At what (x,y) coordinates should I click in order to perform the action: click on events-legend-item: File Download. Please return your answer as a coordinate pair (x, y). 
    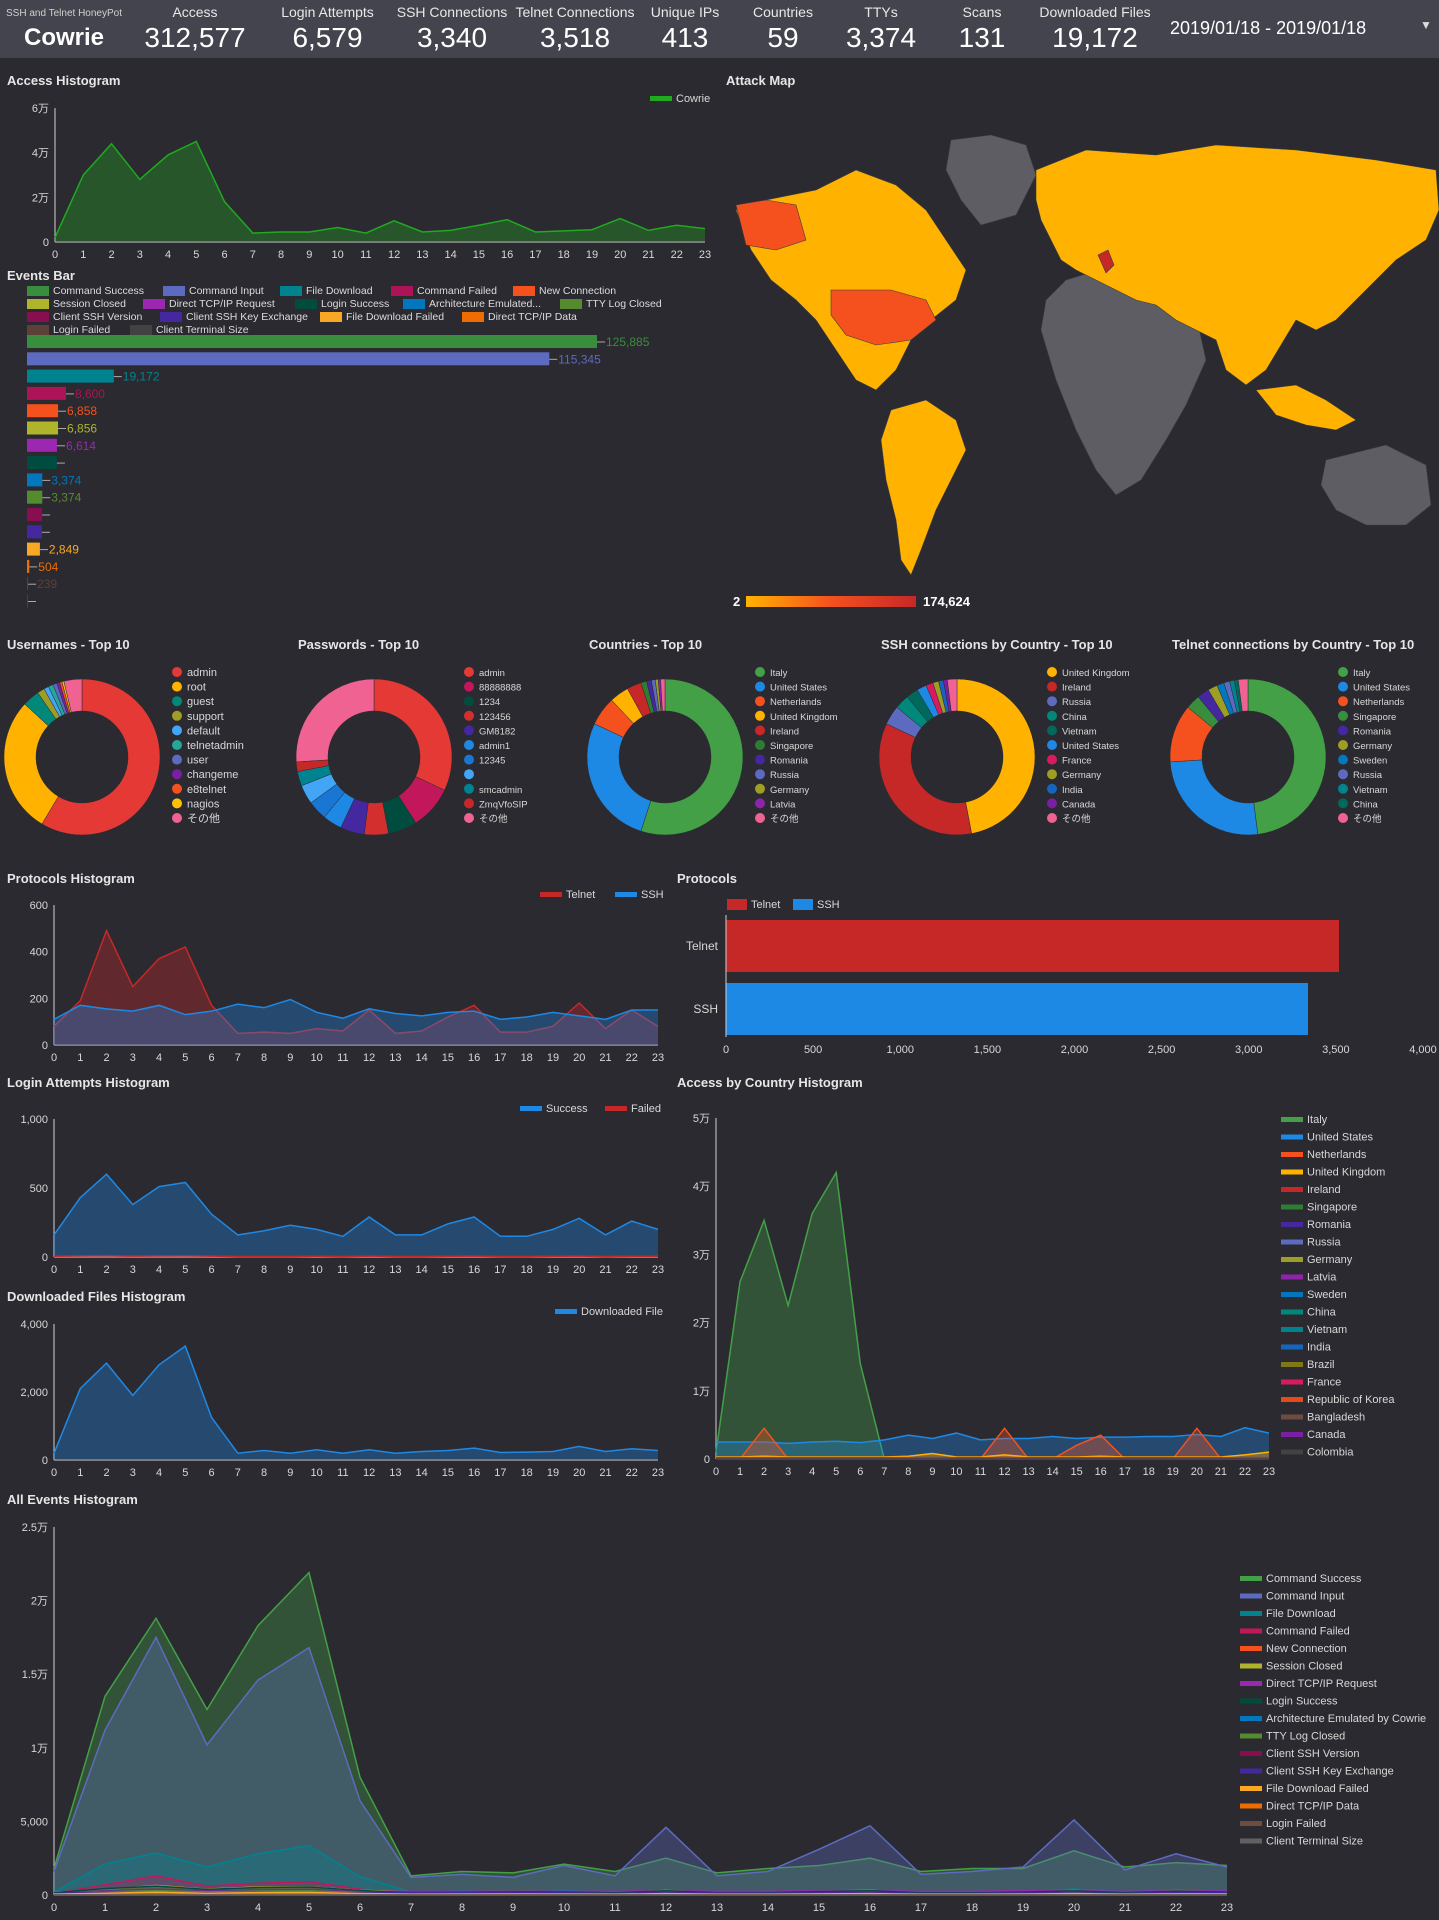
    Looking at the image, I should click on (326, 291).